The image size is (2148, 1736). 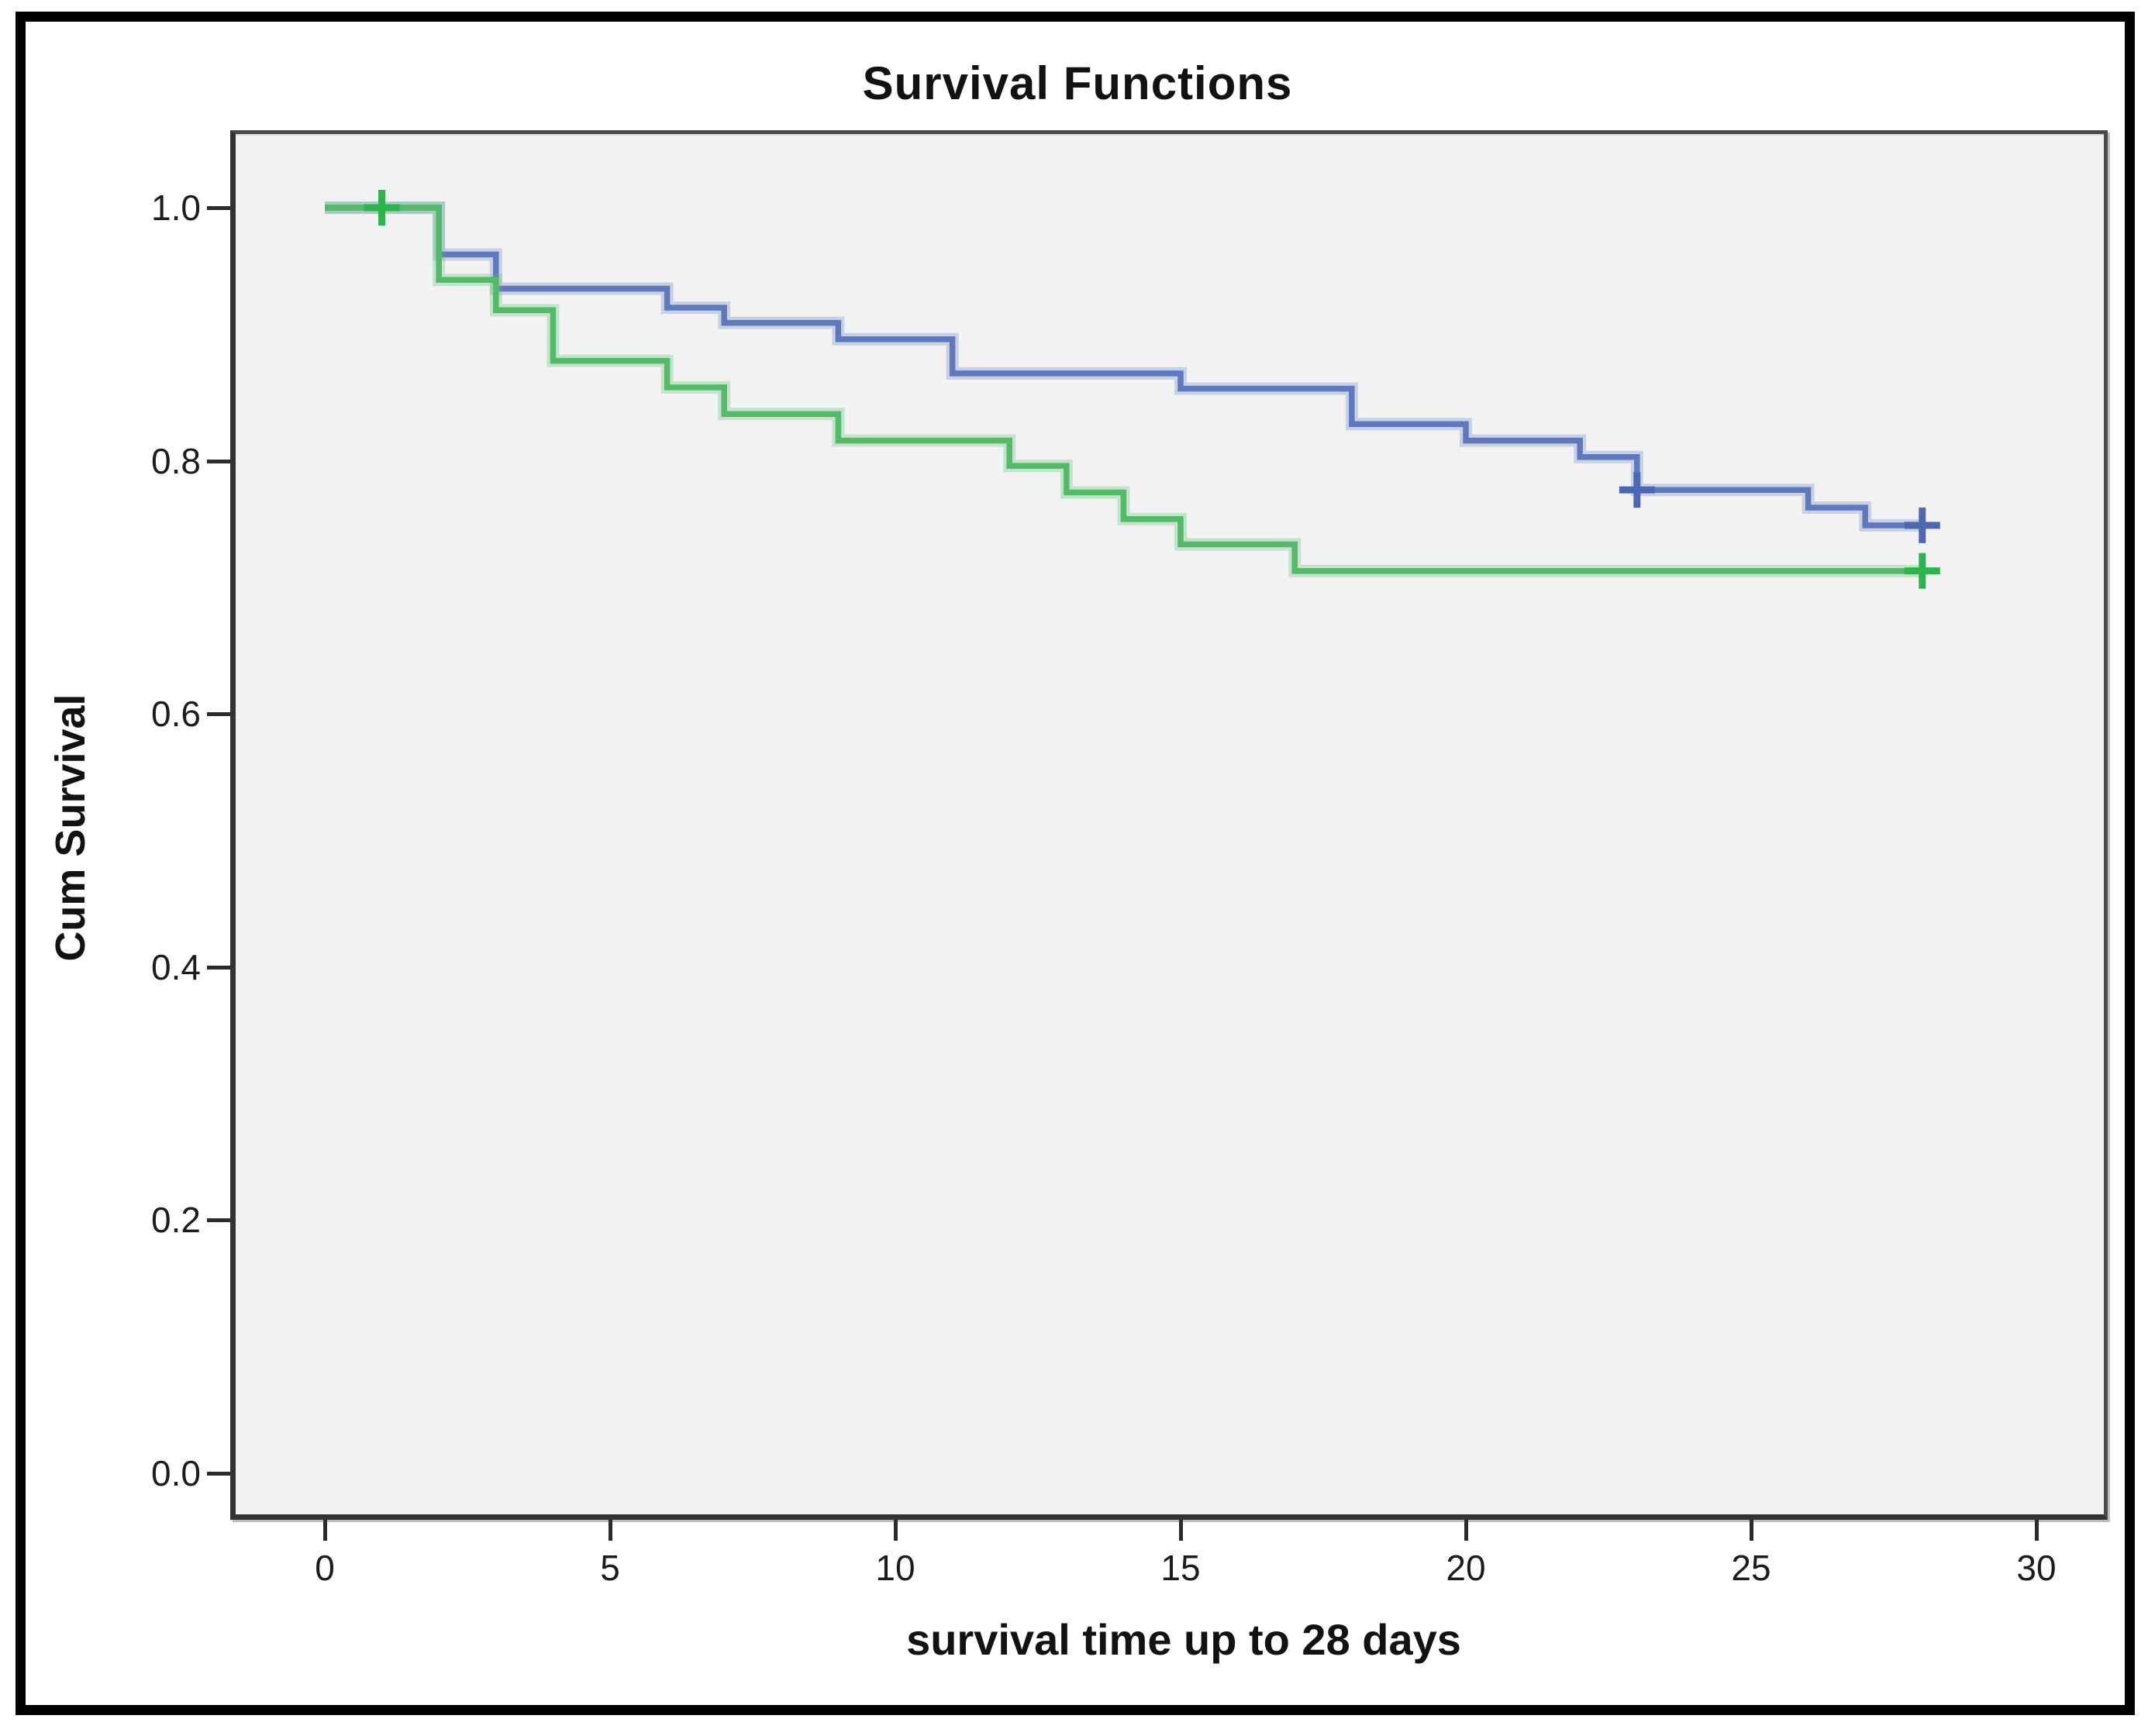 I want to click on x-tick-label: 15, so click(x=1180, y=1568).